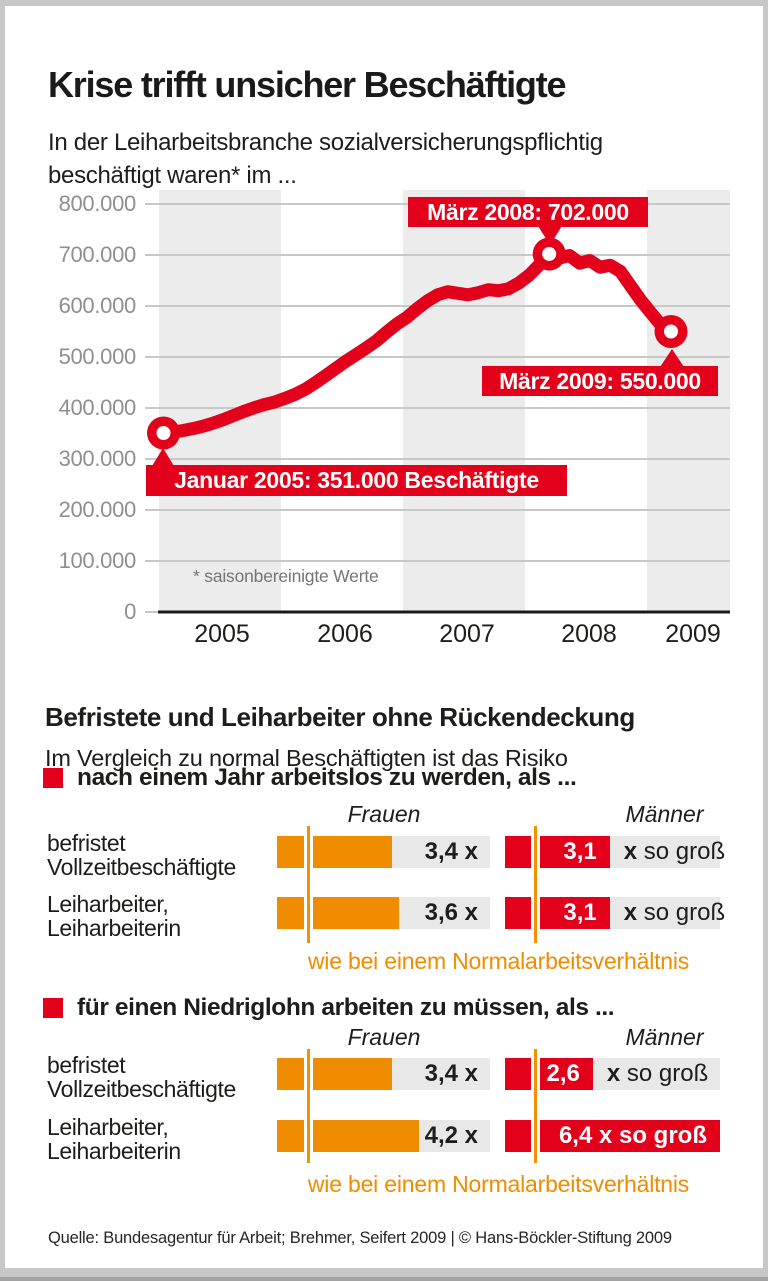 This screenshot has height=1281, width=768. Describe the element at coordinates (563, 1073) in the screenshot. I see `bar-value: 2,6` at that location.